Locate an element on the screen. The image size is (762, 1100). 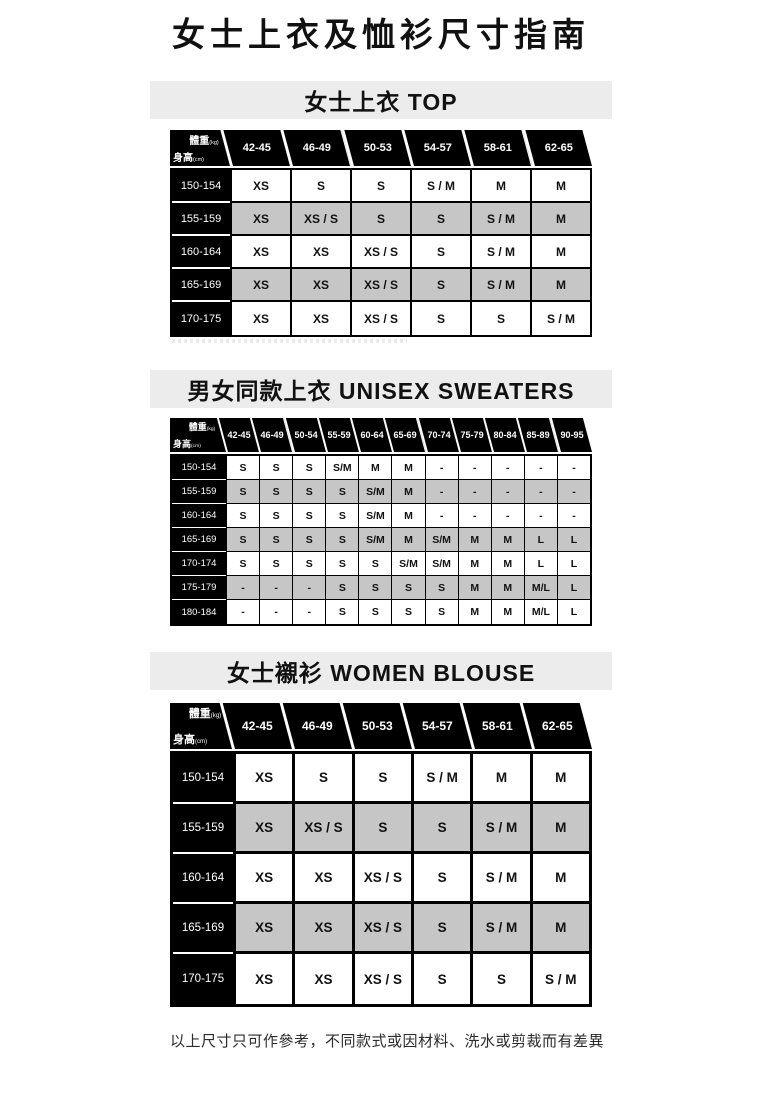
column-header-weight-range: 50-53 is located at coordinates (376, 148).